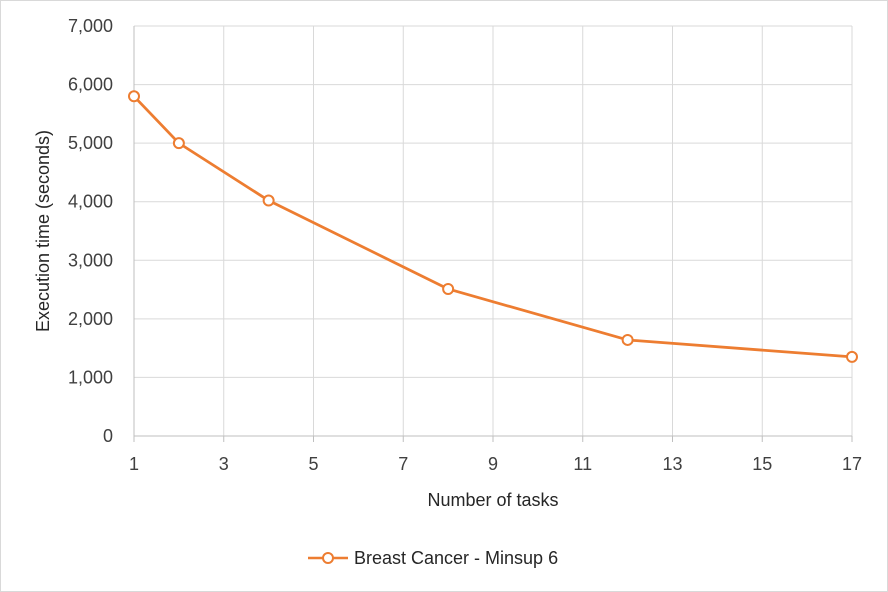 This screenshot has height=592, width=888. What do you see at coordinates (90, 26) in the screenshot?
I see `y-tick-label: 7,000` at bounding box center [90, 26].